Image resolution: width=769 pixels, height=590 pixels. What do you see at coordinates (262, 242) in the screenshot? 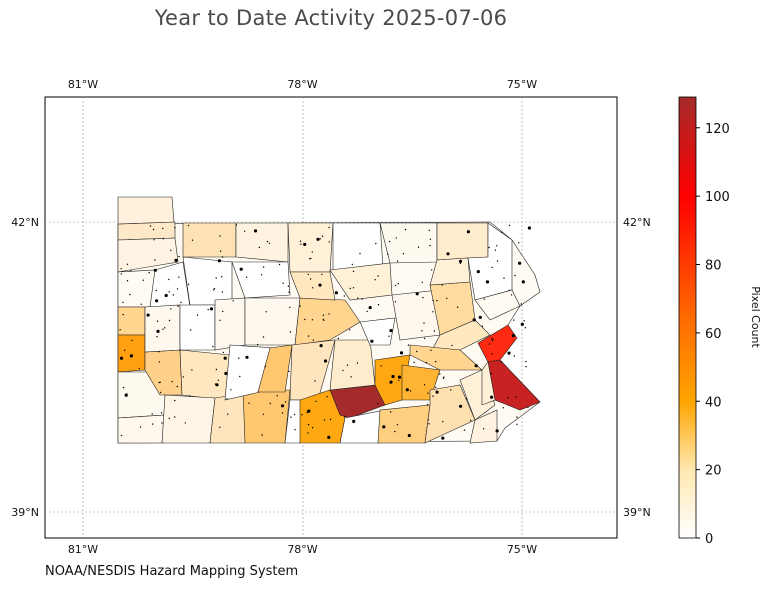
I see `county-mckean` at bounding box center [262, 242].